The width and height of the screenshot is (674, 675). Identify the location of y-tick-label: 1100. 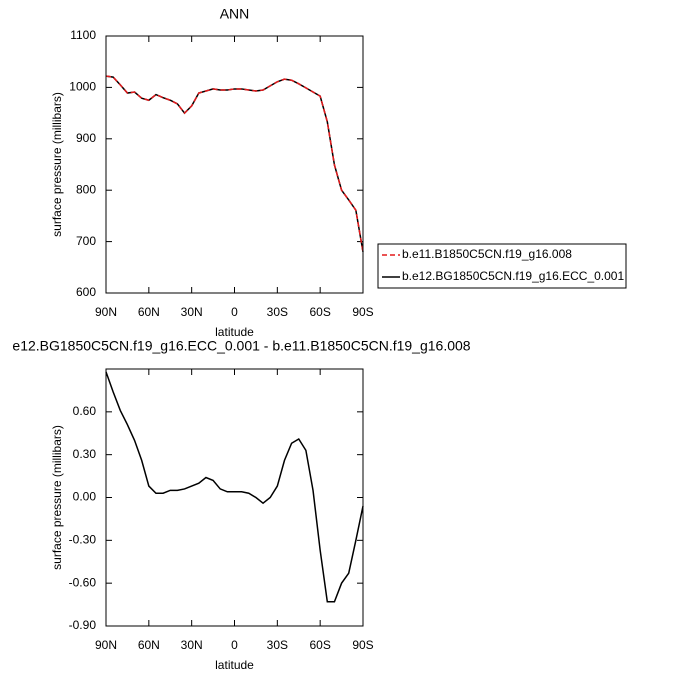
(83, 35).